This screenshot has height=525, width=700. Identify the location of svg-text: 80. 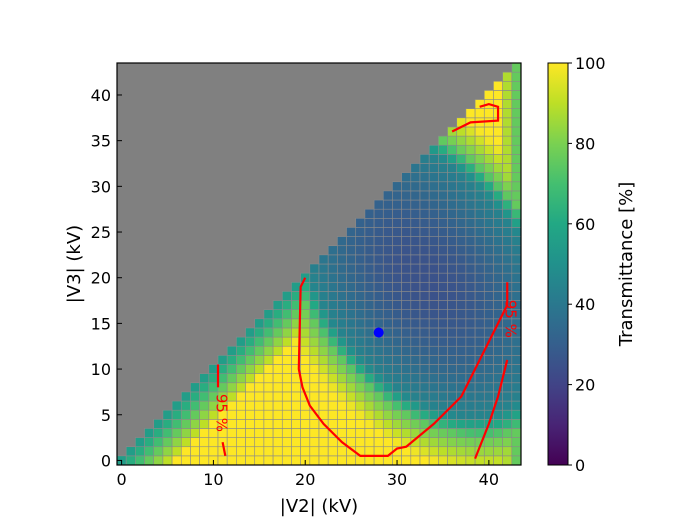
(585, 143).